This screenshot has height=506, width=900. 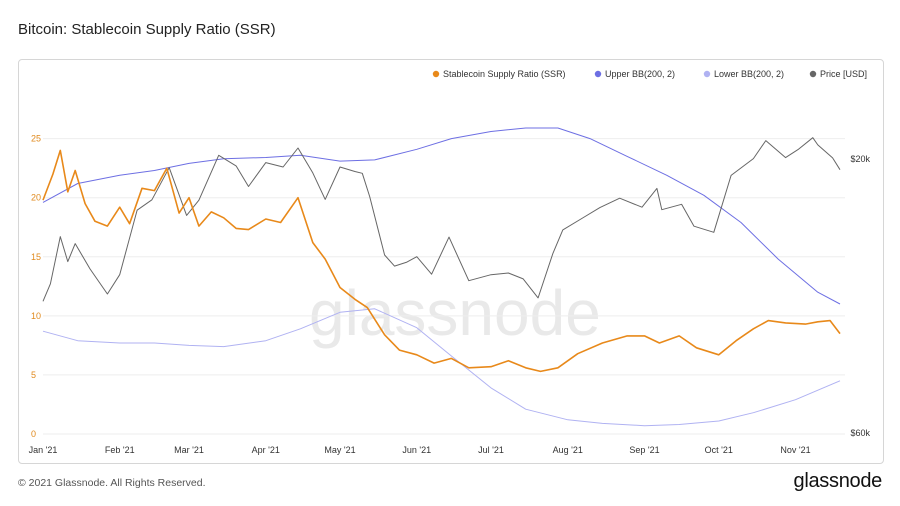 What do you see at coordinates (339, 450) in the screenshot?
I see `x-tick-label: May '21` at bounding box center [339, 450].